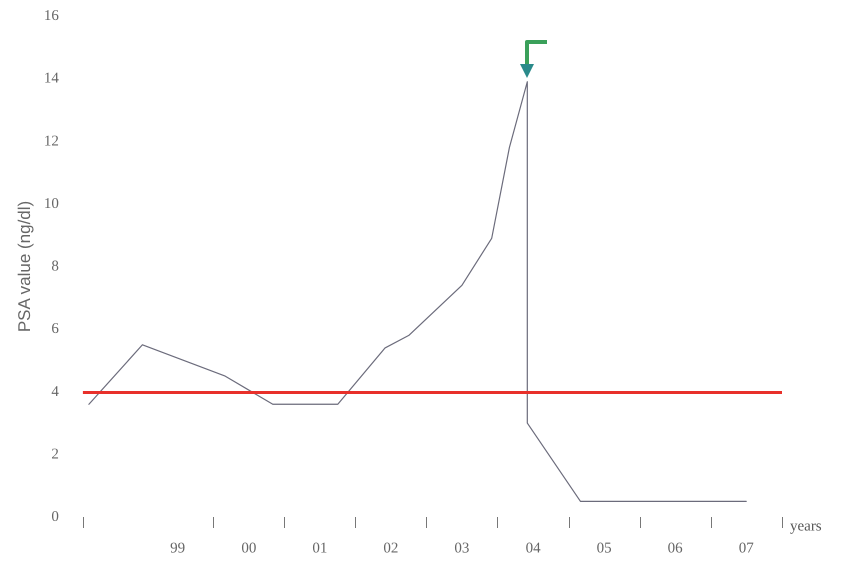 The image size is (843, 572). What do you see at coordinates (51, 141) in the screenshot?
I see `y-tick-label: 12` at bounding box center [51, 141].